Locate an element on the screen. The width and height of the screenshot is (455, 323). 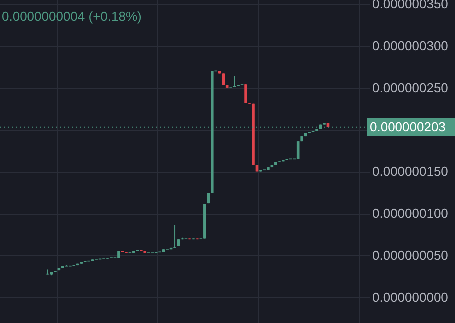
y-tick-label: 0.000000050 is located at coordinates (410, 255).